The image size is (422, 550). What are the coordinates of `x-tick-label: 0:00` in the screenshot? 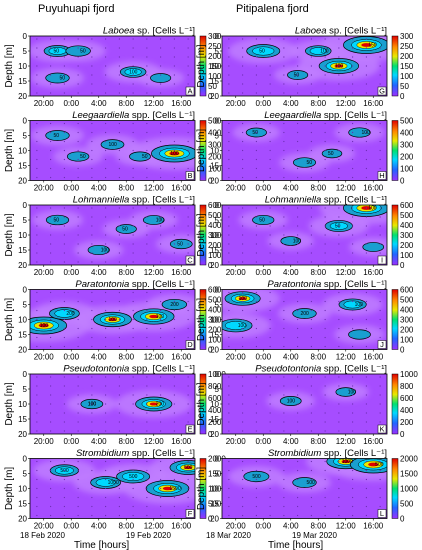 It's located at (71, 188).